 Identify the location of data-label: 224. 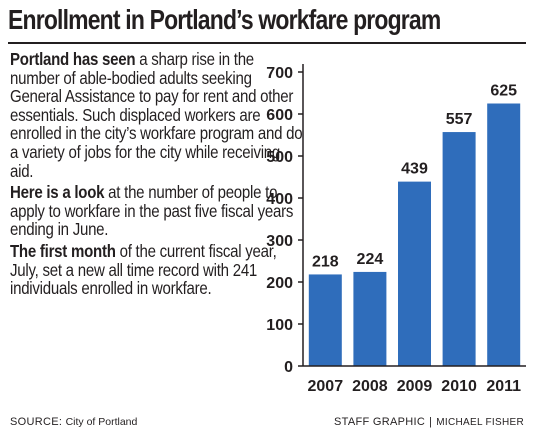
(370, 259).